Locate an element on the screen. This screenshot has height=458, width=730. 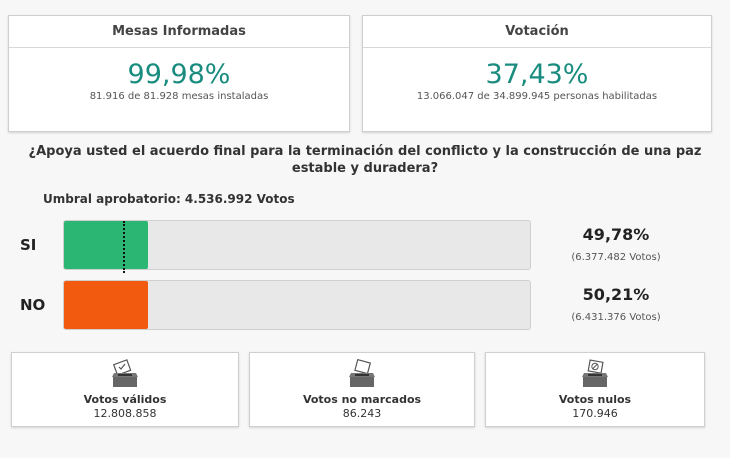
ballot-box-null-icon is located at coordinates (595, 373).